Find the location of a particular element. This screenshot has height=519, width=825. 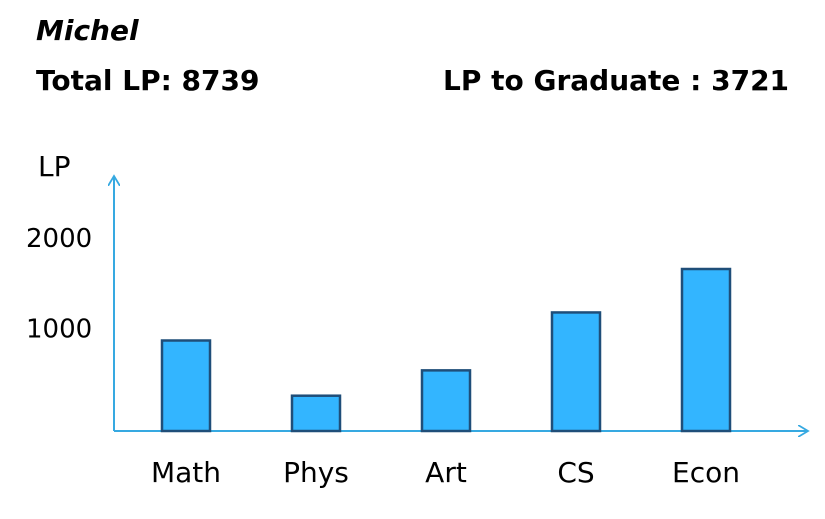

x-tick-label: CS is located at coordinates (575, 472).